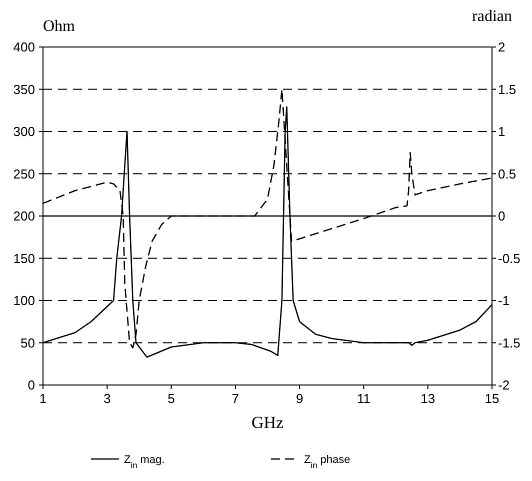  What do you see at coordinates (107, 398) in the screenshot?
I see `x-tick-label: 3` at bounding box center [107, 398].